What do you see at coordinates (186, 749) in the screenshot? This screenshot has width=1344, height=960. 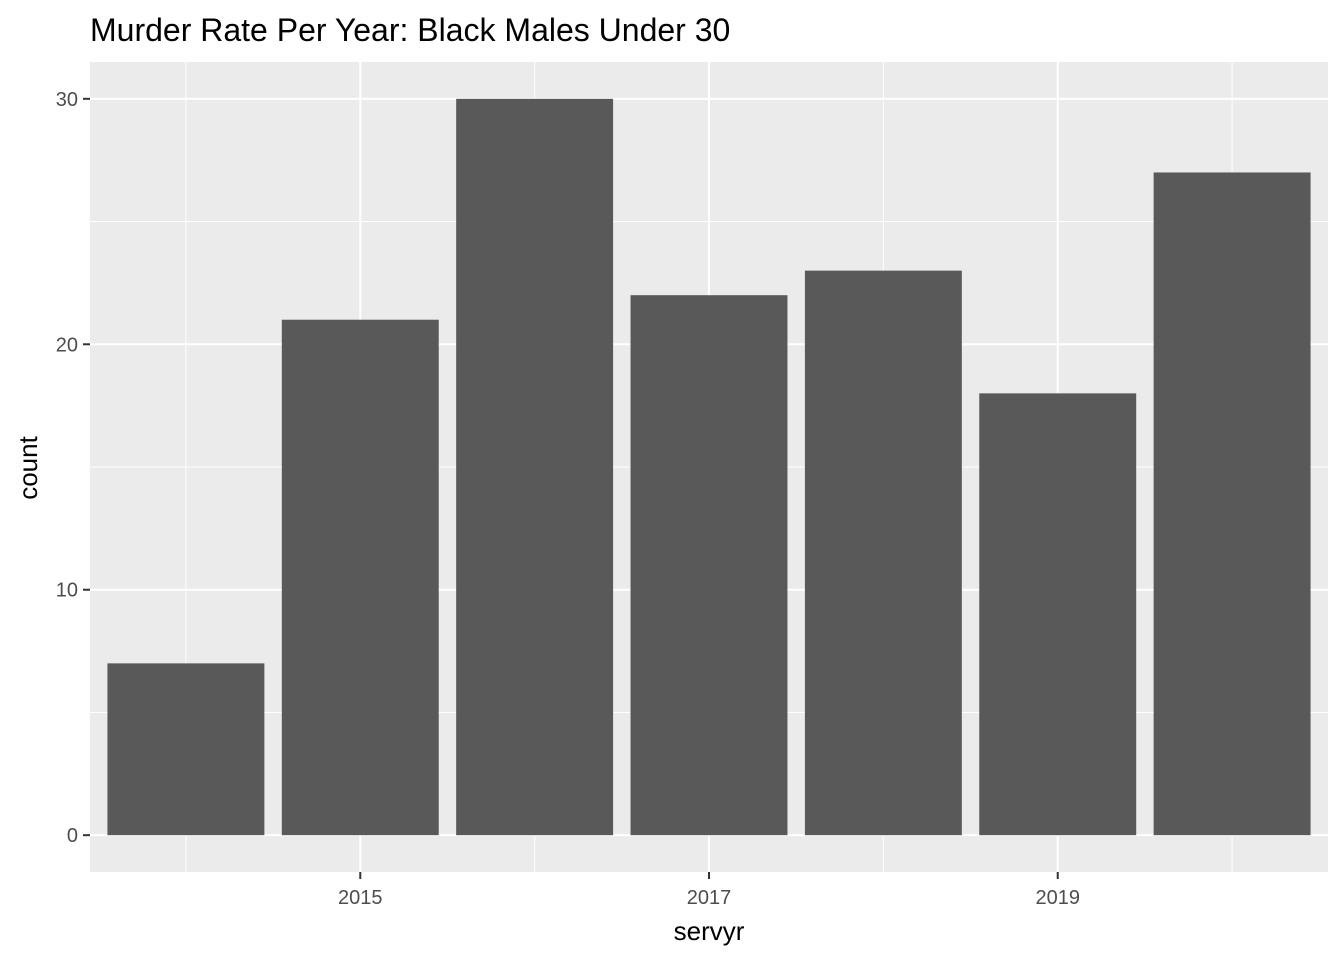 I see `bar-2014` at bounding box center [186, 749].